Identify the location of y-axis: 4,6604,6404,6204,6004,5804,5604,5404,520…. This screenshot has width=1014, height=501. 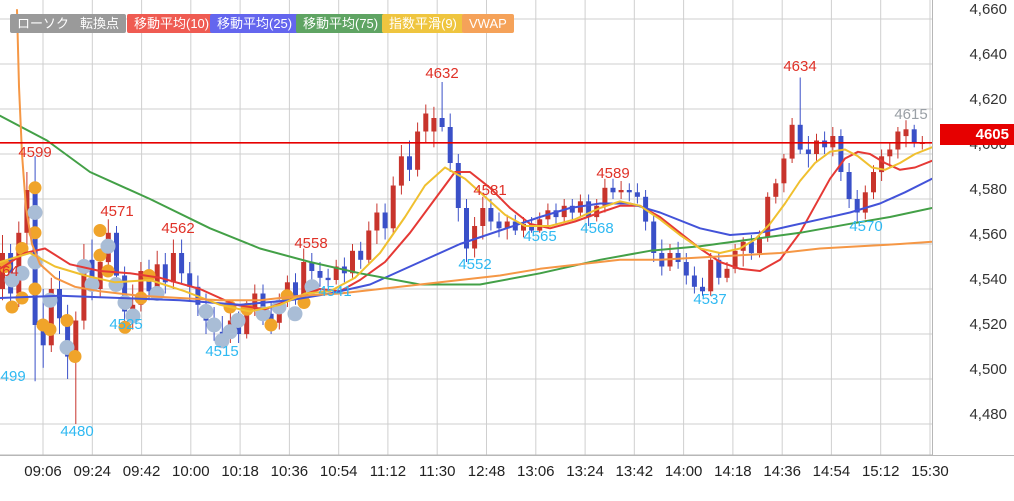
(973, 227).